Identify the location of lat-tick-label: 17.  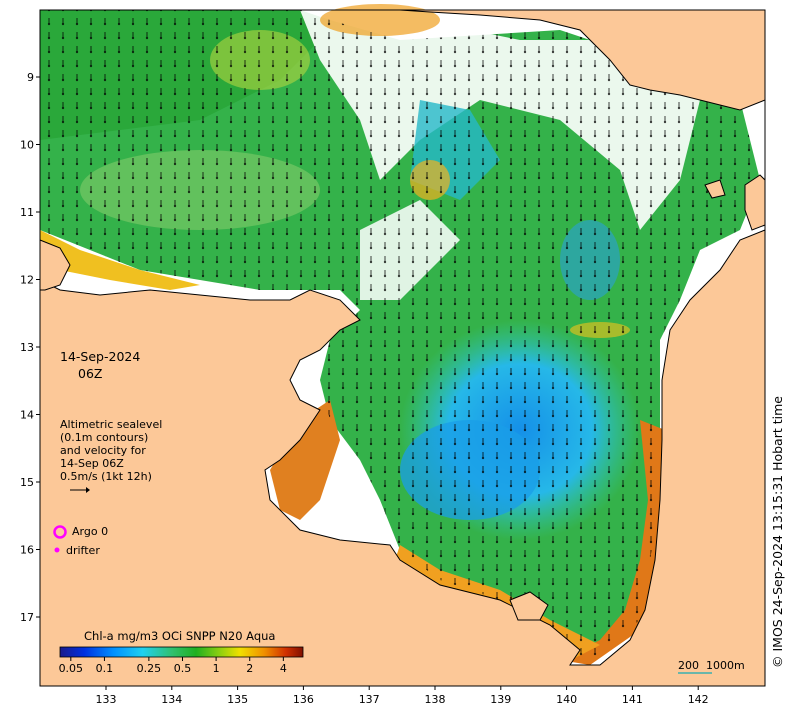
(27, 617).